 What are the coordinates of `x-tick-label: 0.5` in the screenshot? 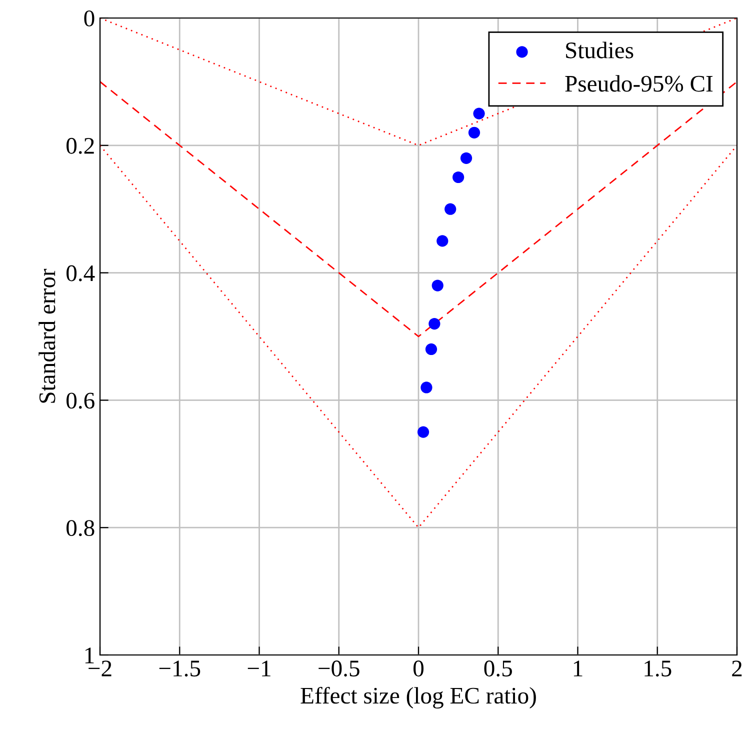 It's located at (498, 668).